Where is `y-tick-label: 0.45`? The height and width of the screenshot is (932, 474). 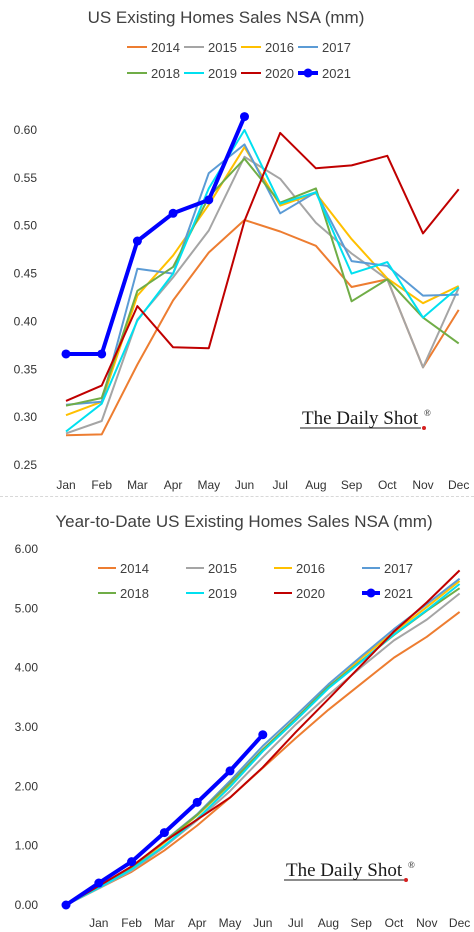
y-tick-label: 0.45 is located at coordinates (26, 274).